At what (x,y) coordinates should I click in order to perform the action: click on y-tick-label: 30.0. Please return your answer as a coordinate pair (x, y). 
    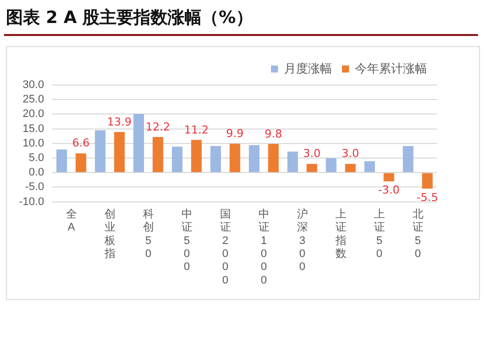
    Looking at the image, I should click on (33, 85).